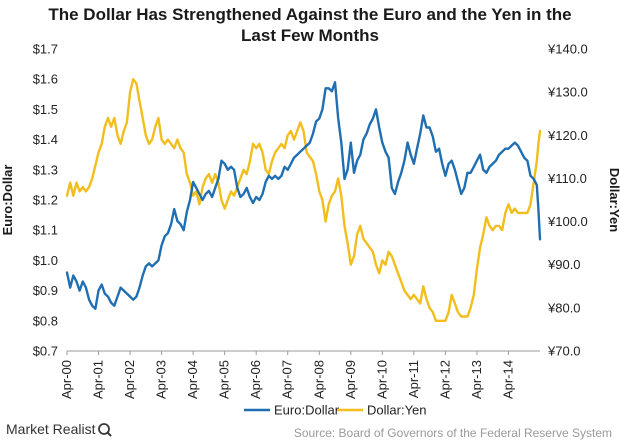 Image resolution: width=620 pixels, height=443 pixels. I want to click on y-axis-left-title: Euro:Dollar, so click(7, 200).